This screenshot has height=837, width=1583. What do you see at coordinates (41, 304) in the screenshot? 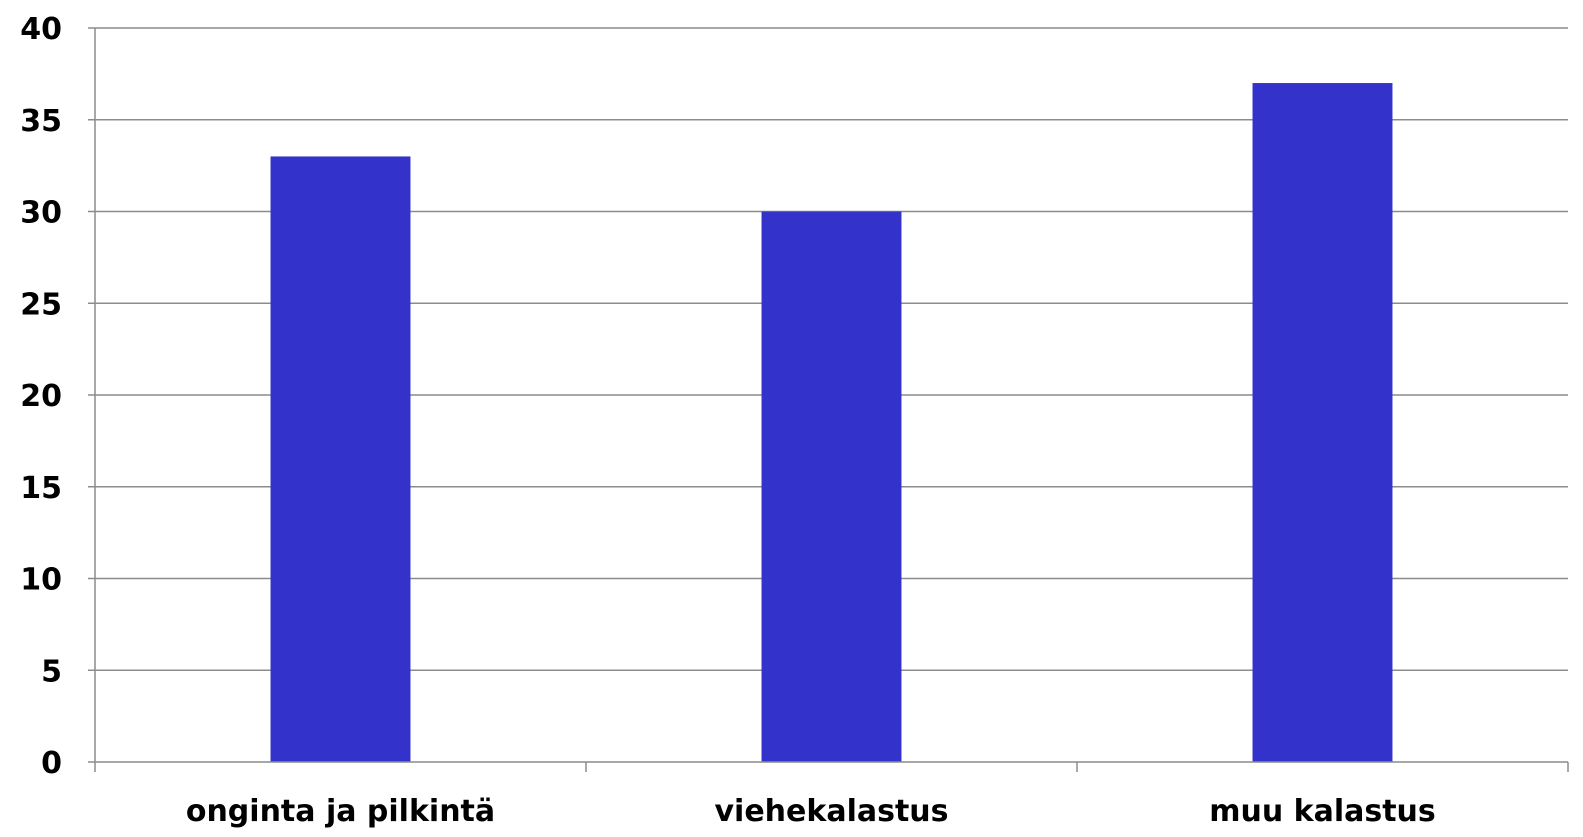
I see `y-tick-label: 25` at bounding box center [41, 304].